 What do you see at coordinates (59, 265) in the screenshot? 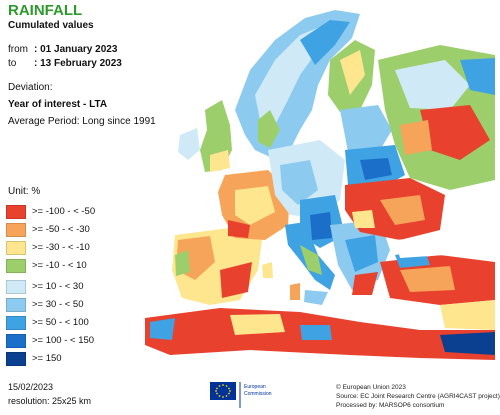
I see `legend-label: >= -10 - < 10` at bounding box center [59, 265].